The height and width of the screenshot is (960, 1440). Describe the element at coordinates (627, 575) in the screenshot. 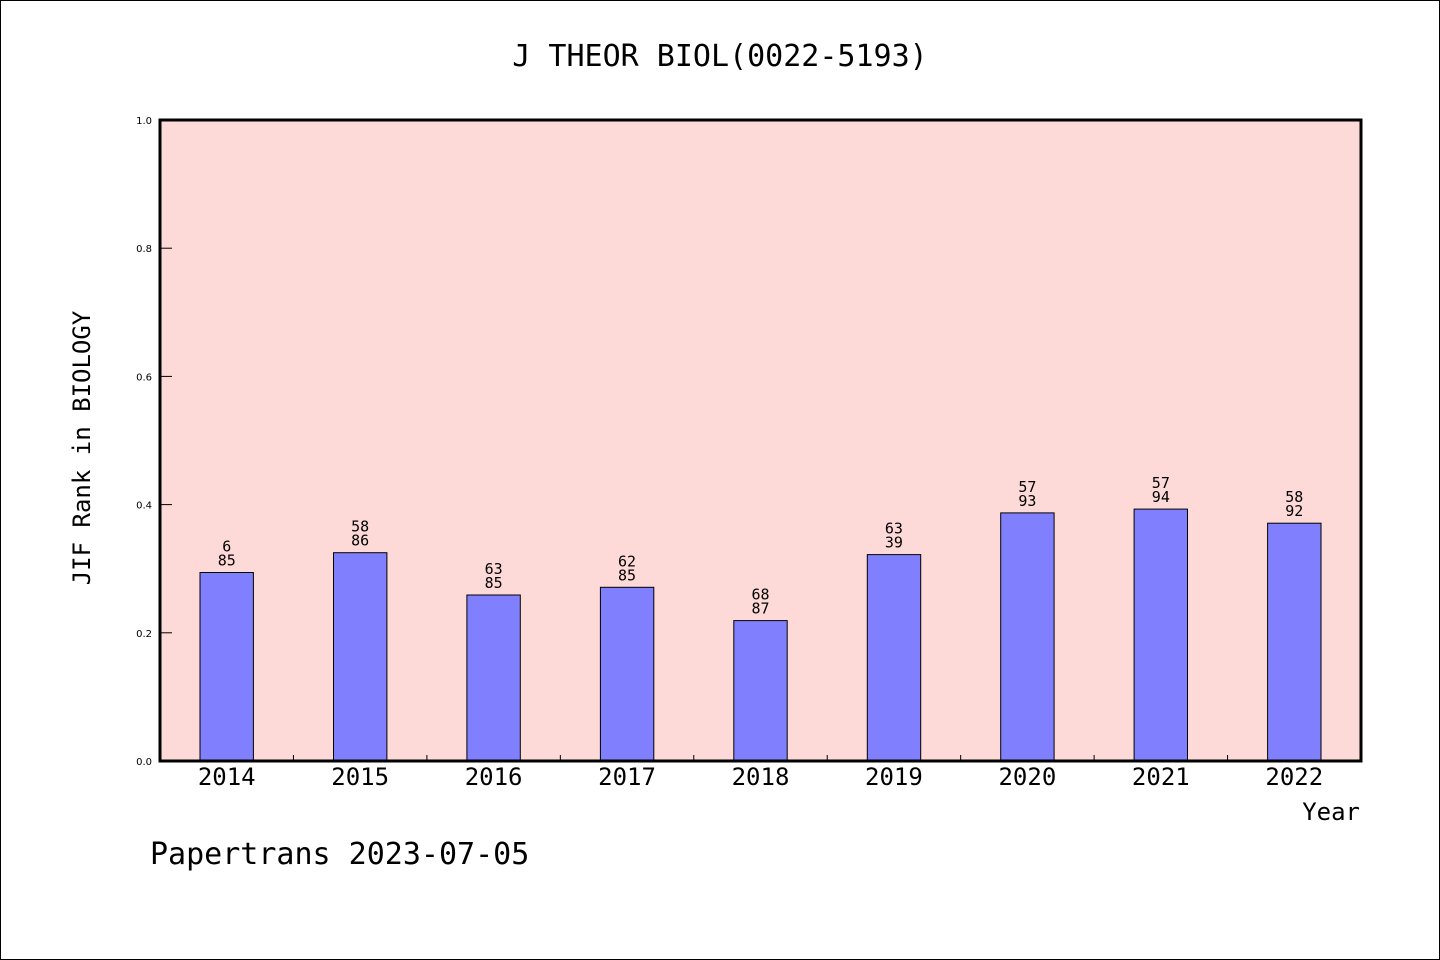

I see `bar-label-bottom-2017: 85` at that location.